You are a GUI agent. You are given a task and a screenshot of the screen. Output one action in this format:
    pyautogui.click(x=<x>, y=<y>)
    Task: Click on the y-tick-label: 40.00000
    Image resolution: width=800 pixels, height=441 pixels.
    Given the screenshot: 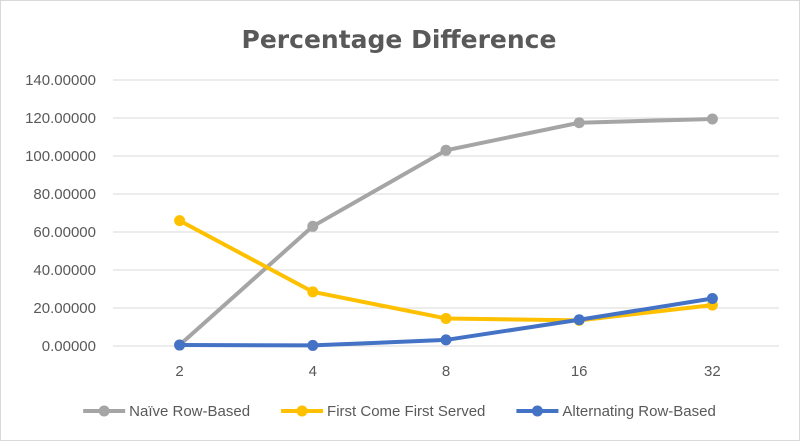 What is the action you would take?
    pyautogui.click(x=64, y=270)
    